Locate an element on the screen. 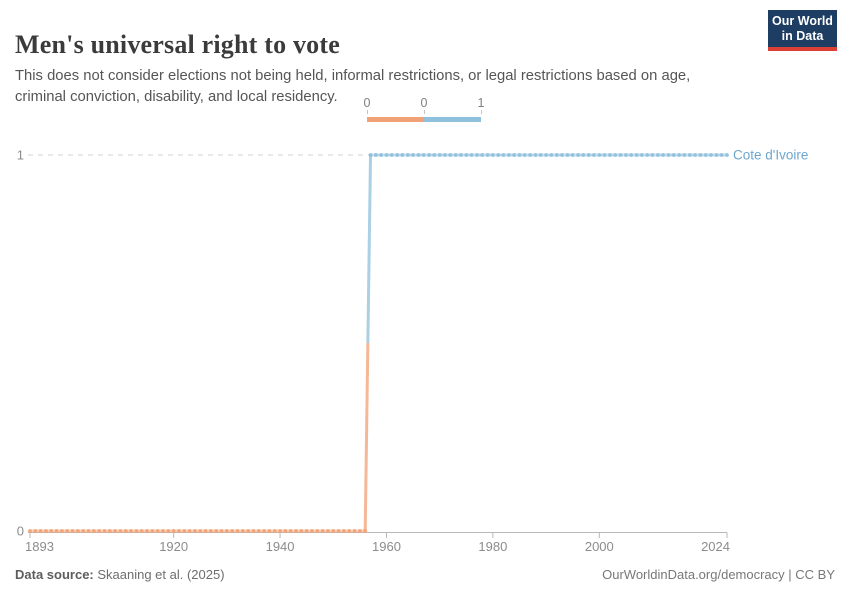 This screenshot has height=600, width=850. x-axis-tick-label: 2024 is located at coordinates (715, 546).